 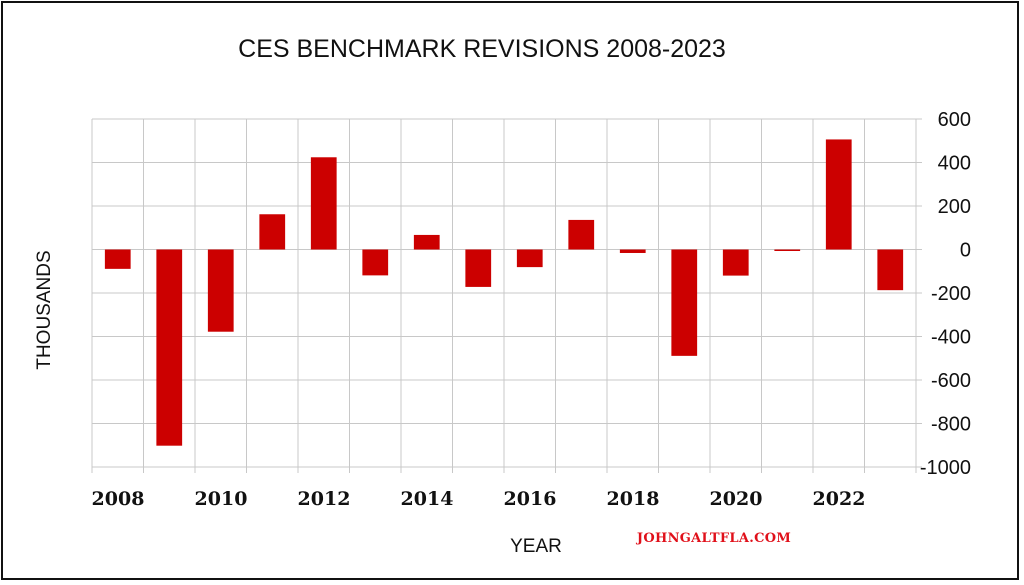 I want to click on y-tick-label: 600, so click(x=954, y=120).